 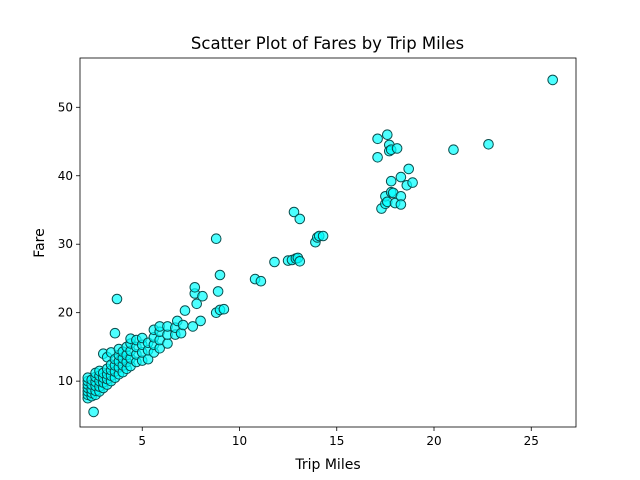 I want to click on x-tick-label: 25, so click(x=531, y=441).